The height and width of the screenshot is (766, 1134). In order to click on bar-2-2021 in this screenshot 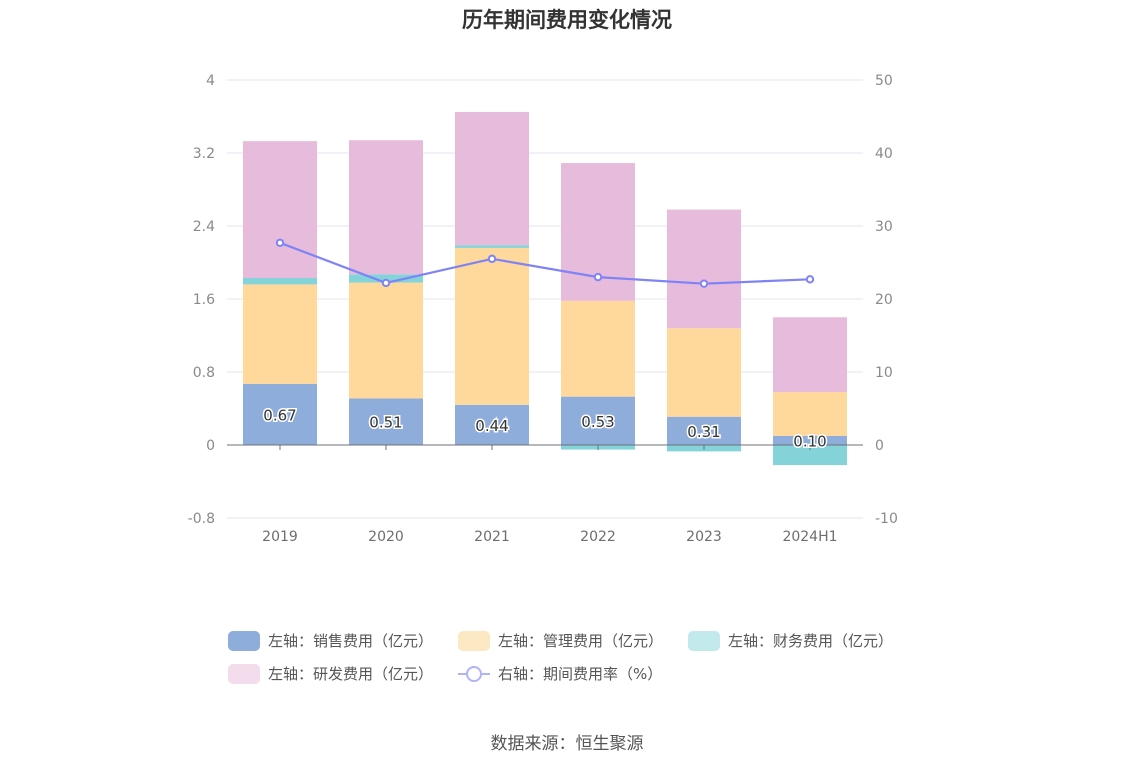, I will do `click(492, 246)`.